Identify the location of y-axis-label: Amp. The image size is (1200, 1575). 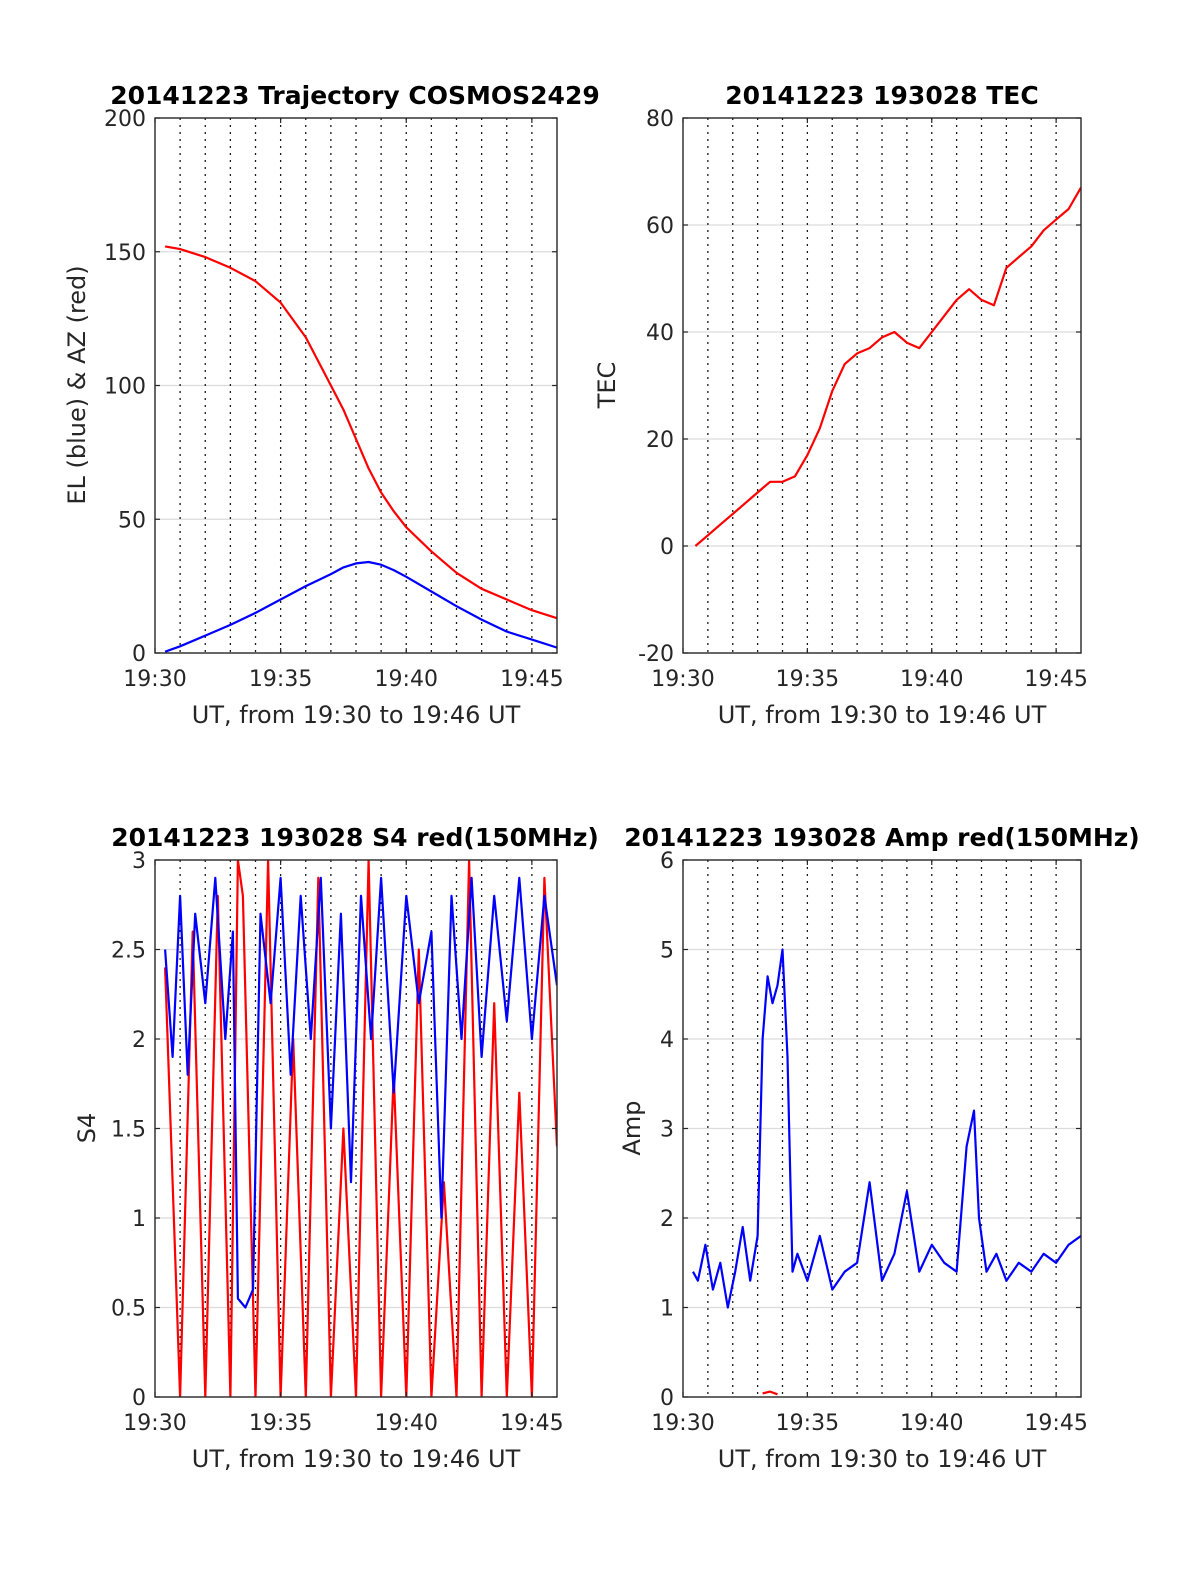
(632, 1127).